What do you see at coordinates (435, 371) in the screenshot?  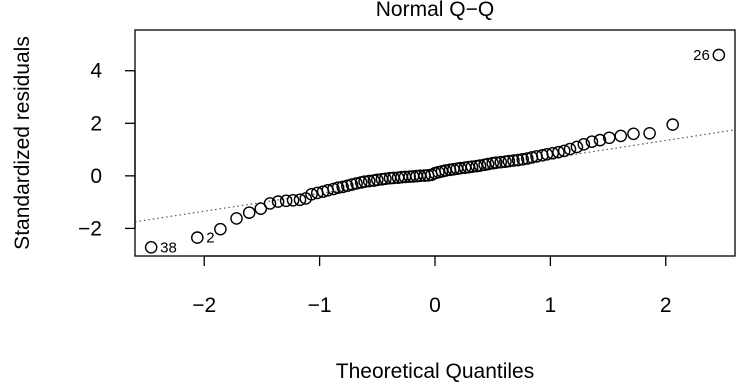 I see `x-axis-label: Theoretical Quantiles` at bounding box center [435, 371].